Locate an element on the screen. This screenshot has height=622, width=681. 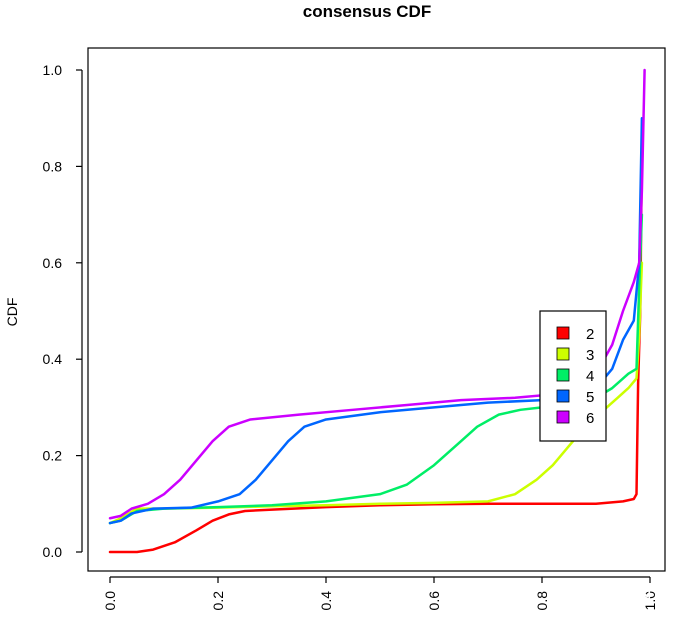
watermark-text: 桓峰基因 is located at coordinates (621, 593).